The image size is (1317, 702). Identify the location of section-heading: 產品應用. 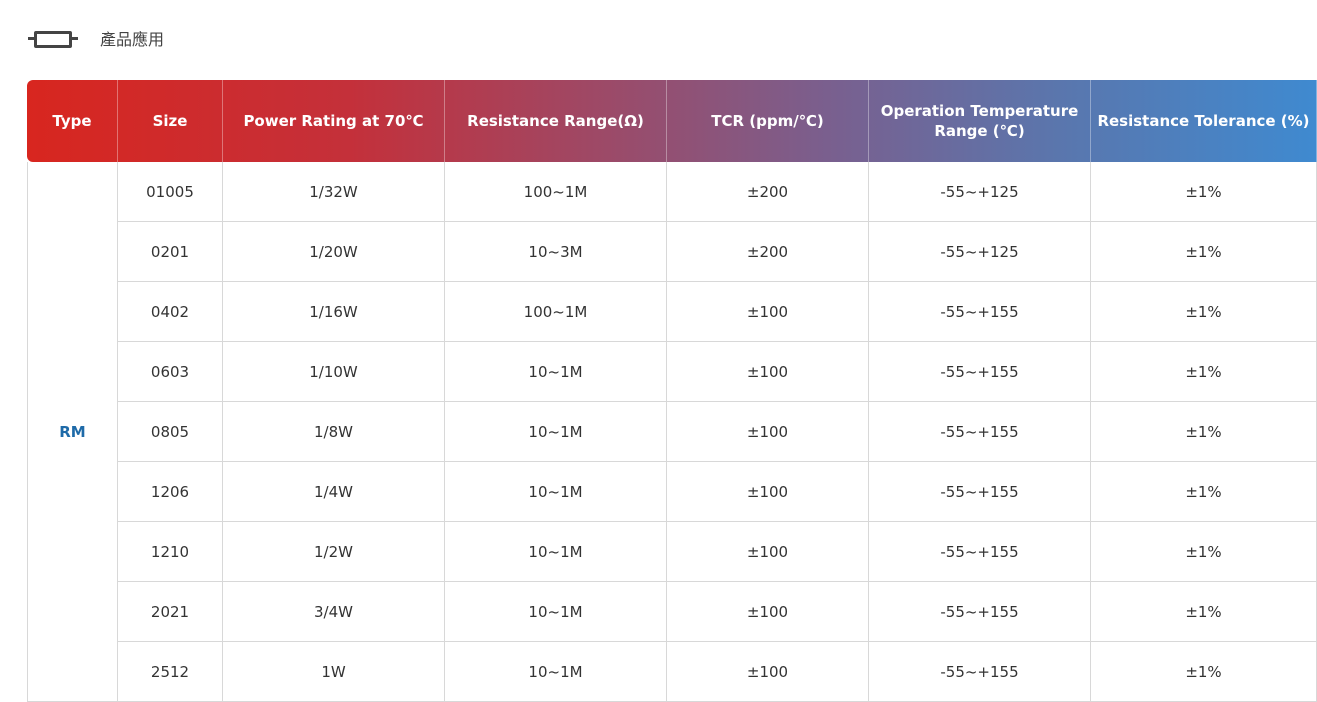
(96, 38).